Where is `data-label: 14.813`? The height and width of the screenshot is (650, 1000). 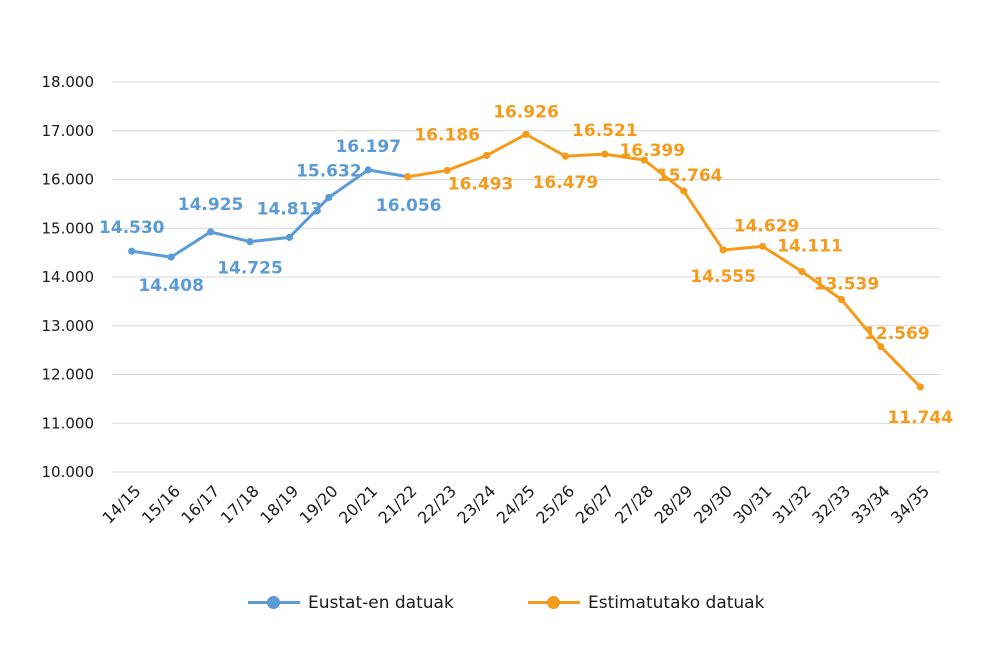 data-label: 14.813 is located at coordinates (290, 209).